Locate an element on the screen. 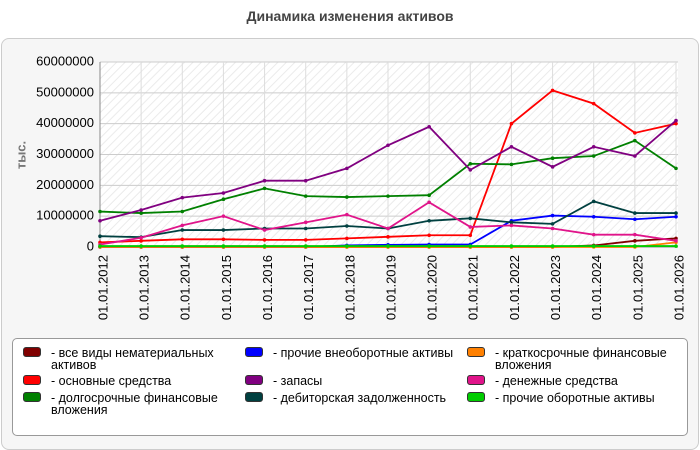  legend-label: - долгосрочные финансовые вложения is located at coordinates (134, 404).